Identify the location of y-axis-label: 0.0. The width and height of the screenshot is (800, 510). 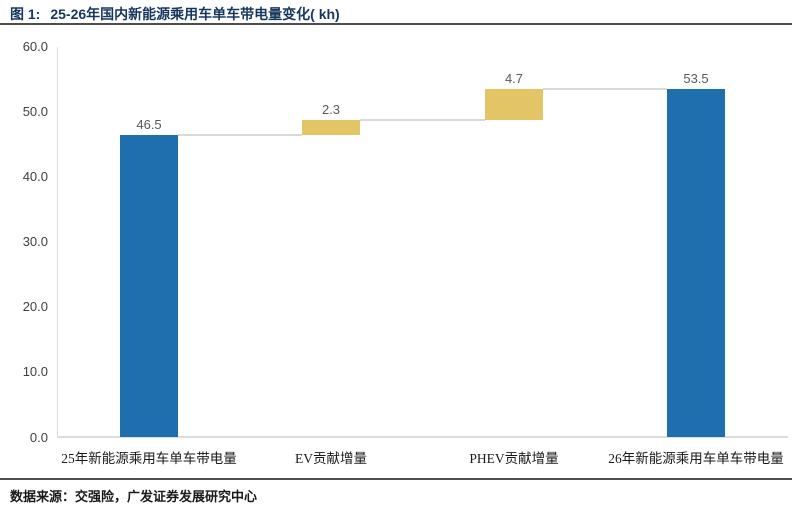
(38, 437).